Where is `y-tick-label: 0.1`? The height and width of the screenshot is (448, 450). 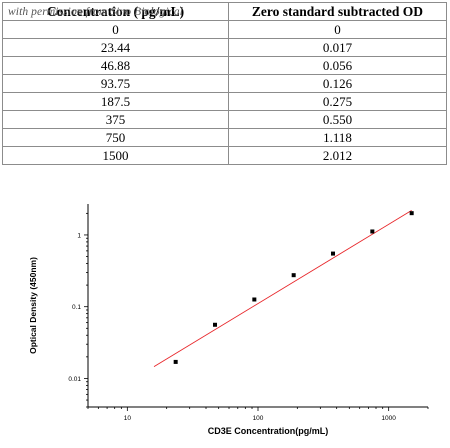 y-tick-label: 0.1 is located at coordinates (76, 307).